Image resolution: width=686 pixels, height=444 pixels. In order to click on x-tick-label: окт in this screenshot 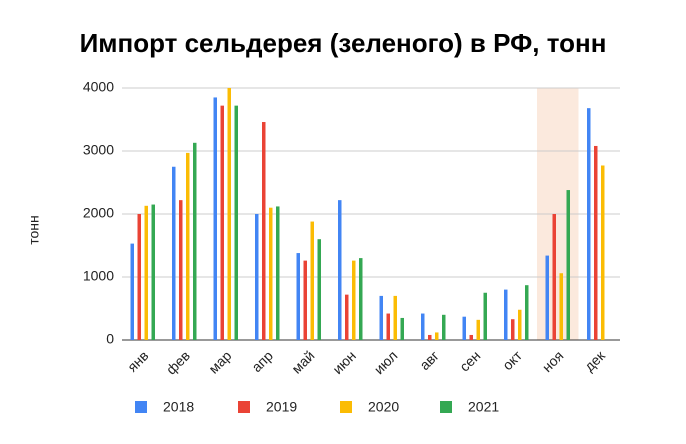, I will do `click(512, 360)`.